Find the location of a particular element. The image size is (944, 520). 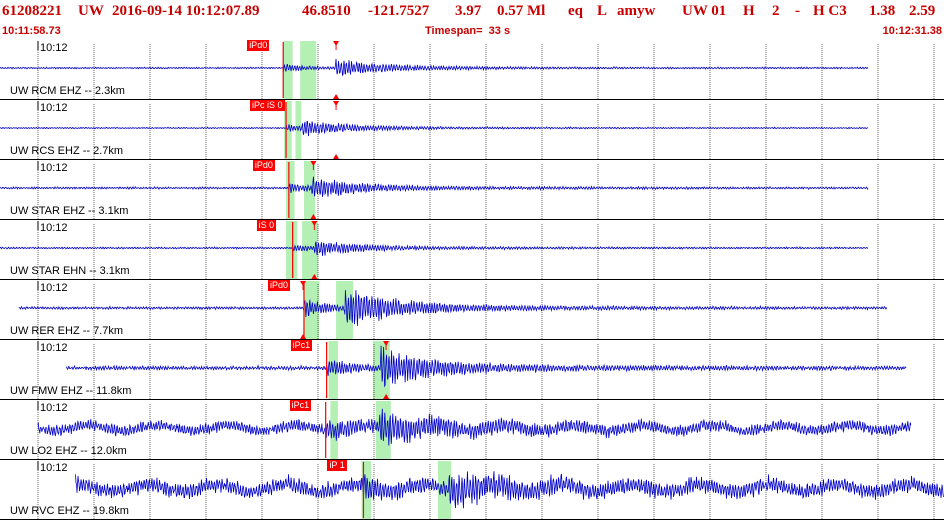

header-value-1: 1.38 is located at coordinates (882, 11).